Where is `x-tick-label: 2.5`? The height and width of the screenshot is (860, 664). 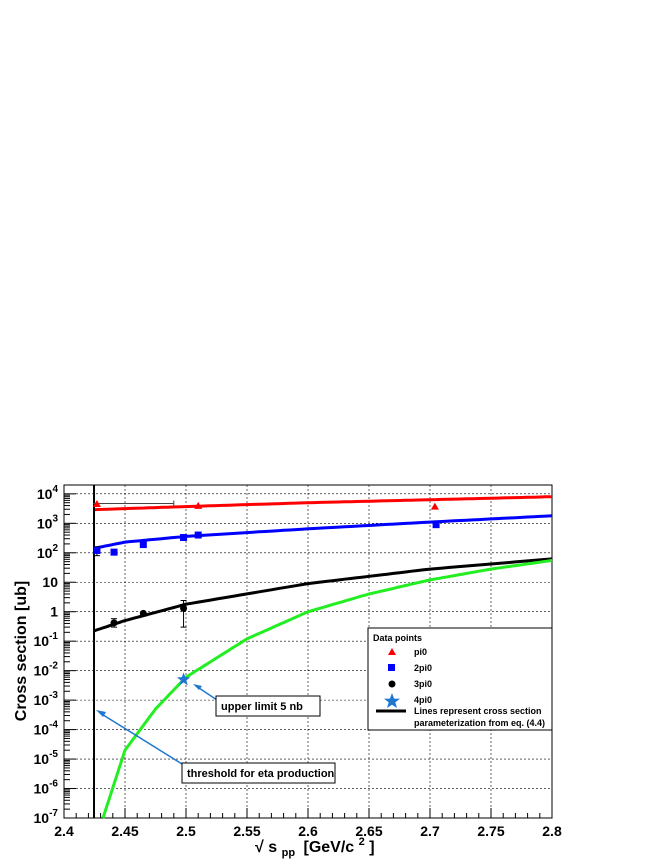 x-tick-label: 2.5 is located at coordinates (186, 831).